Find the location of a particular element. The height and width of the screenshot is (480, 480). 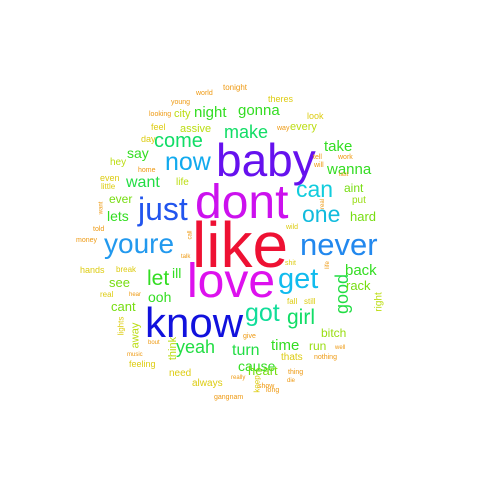

word-know: know is located at coordinates (194, 322).